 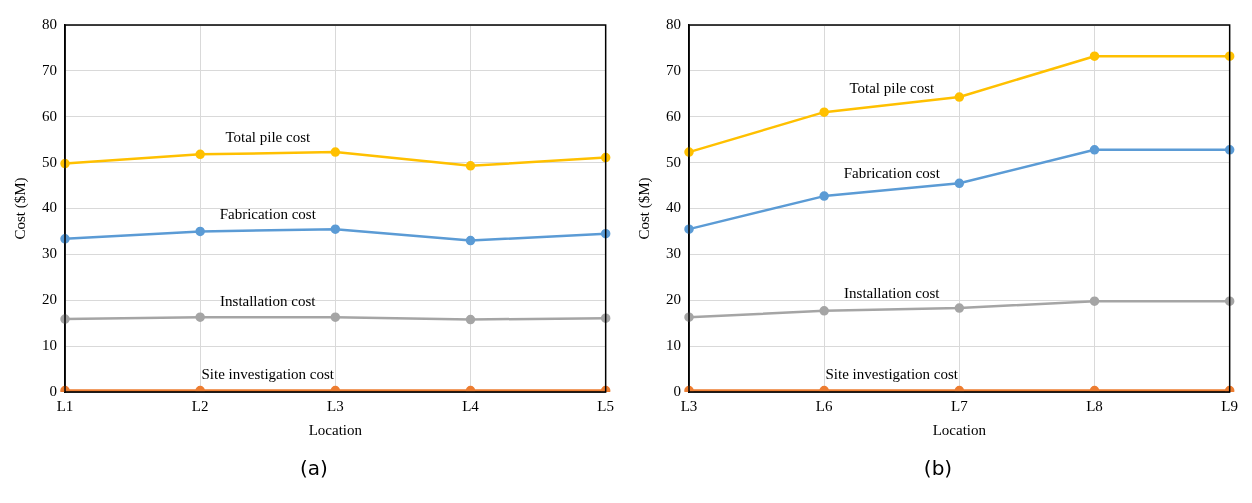 I want to click on x-tick-label: L7, so click(x=960, y=405).